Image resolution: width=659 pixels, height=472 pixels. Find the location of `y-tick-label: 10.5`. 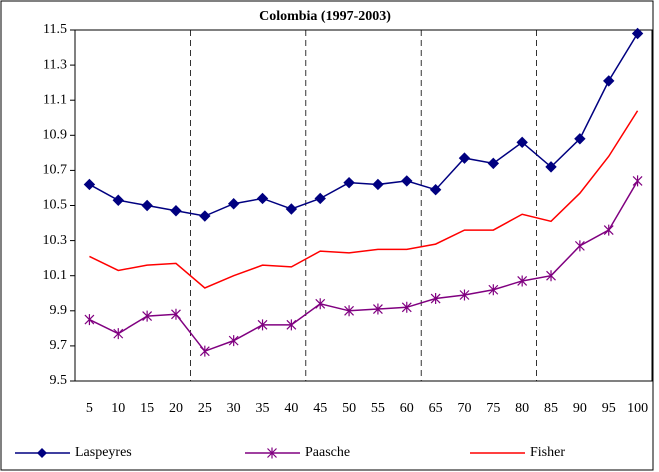

y-tick-label: 10.5 is located at coordinates (55, 205).